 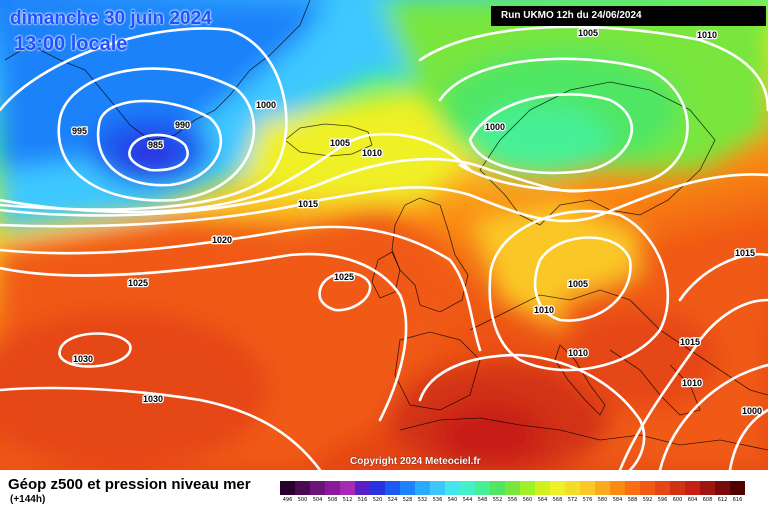 What do you see at coordinates (296, 187) in the screenshot?
I see `isobar-1010-west` at bounding box center [296, 187].